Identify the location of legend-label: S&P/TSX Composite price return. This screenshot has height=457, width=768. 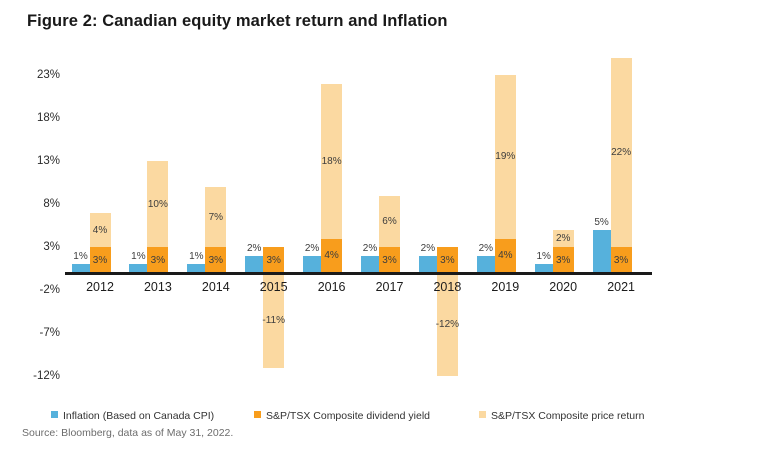
(568, 415).